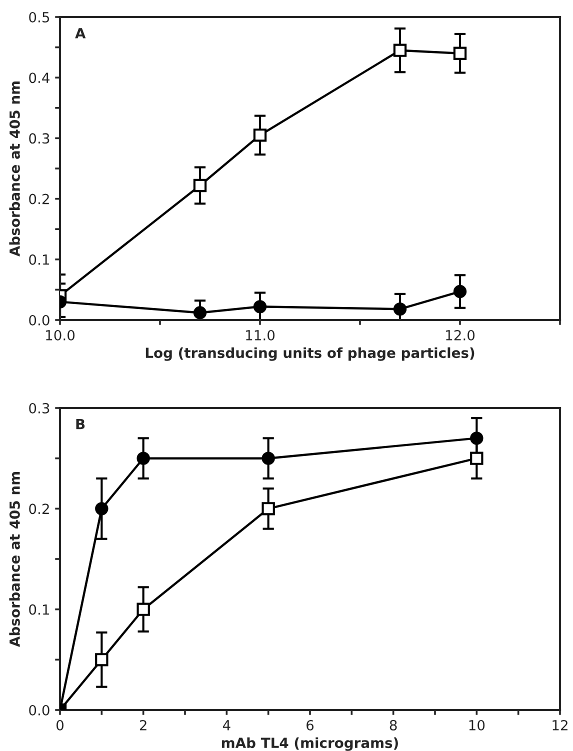 The image size is (573, 751). I want to click on x-tick-label: 0, so click(60, 725).